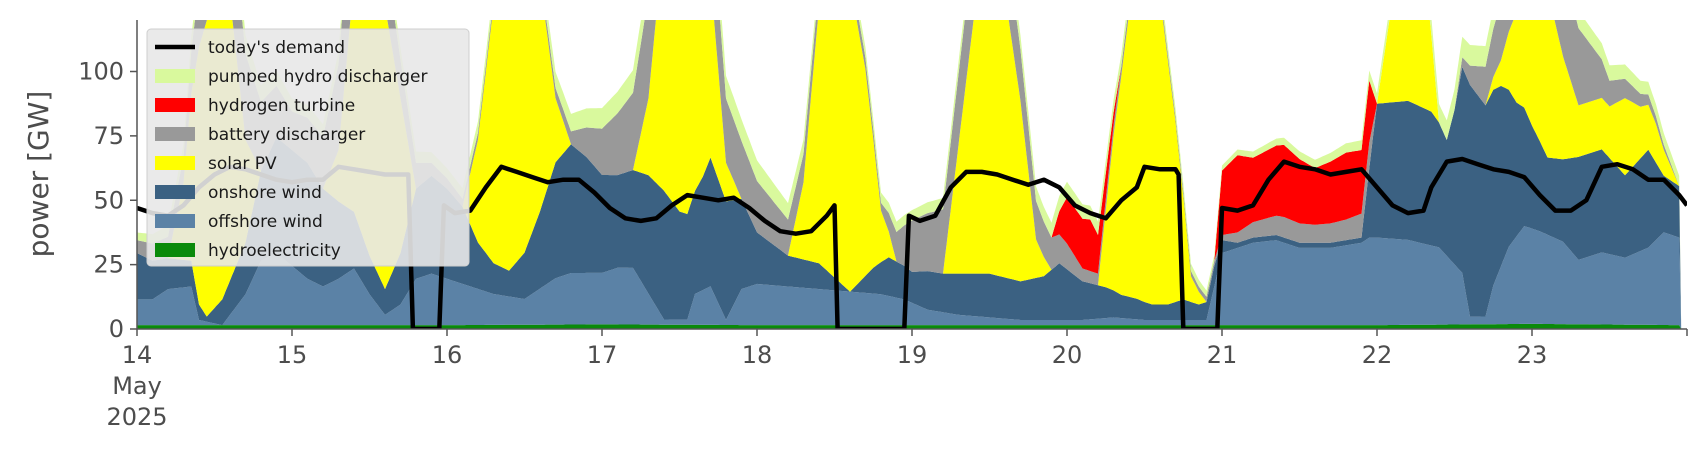  What do you see at coordinates (1377, 355) in the screenshot?
I see `x-tick-label: 22` at bounding box center [1377, 355].